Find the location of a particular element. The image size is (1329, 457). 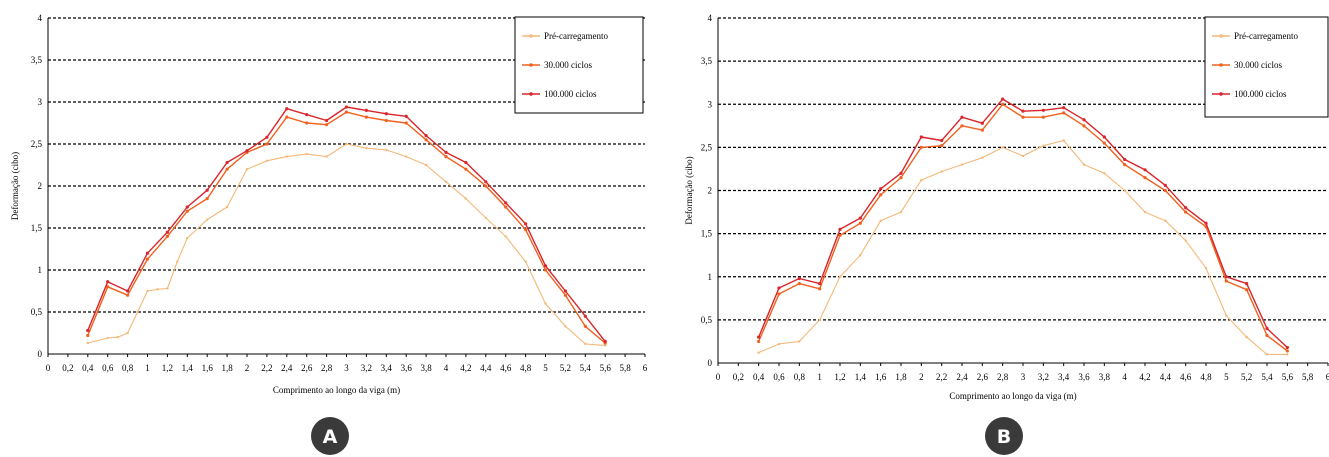

x-tick-label: 6 is located at coordinates (645, 368).